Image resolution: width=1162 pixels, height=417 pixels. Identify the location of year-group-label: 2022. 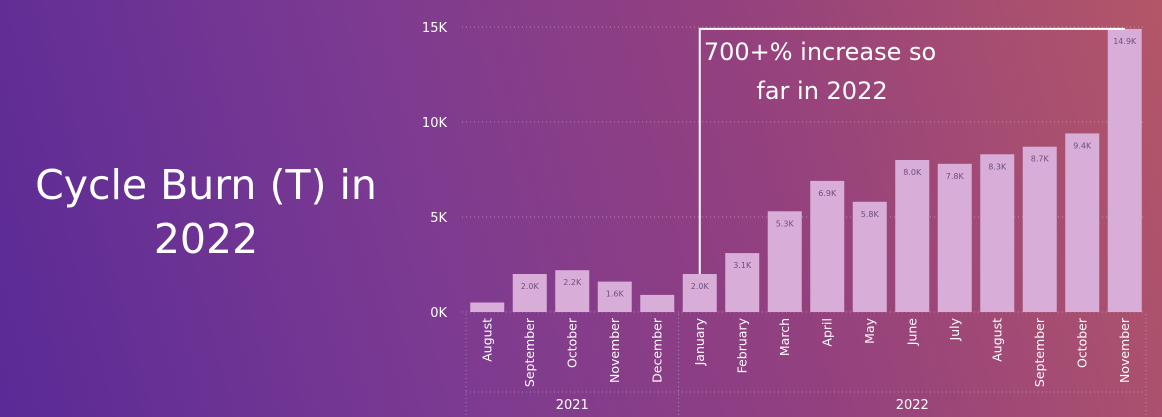
(912, 405).